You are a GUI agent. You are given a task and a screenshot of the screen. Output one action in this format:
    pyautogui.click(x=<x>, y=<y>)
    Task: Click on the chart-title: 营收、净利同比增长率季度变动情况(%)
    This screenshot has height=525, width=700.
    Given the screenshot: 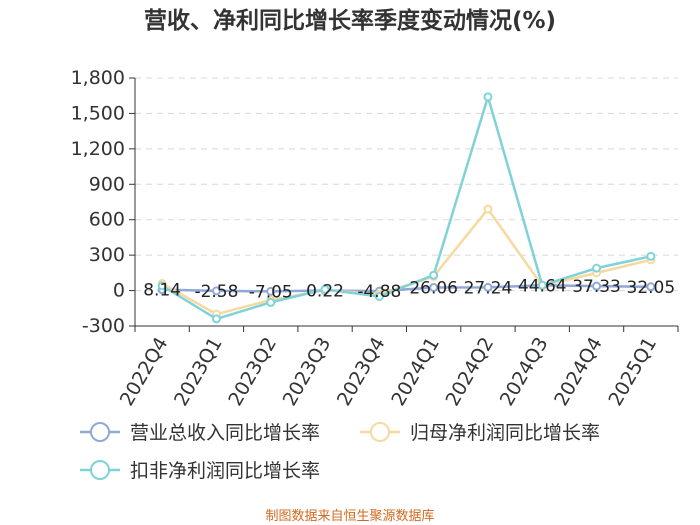 What is the action you would take?
    pyautogui.click(x=350, y=20)
    